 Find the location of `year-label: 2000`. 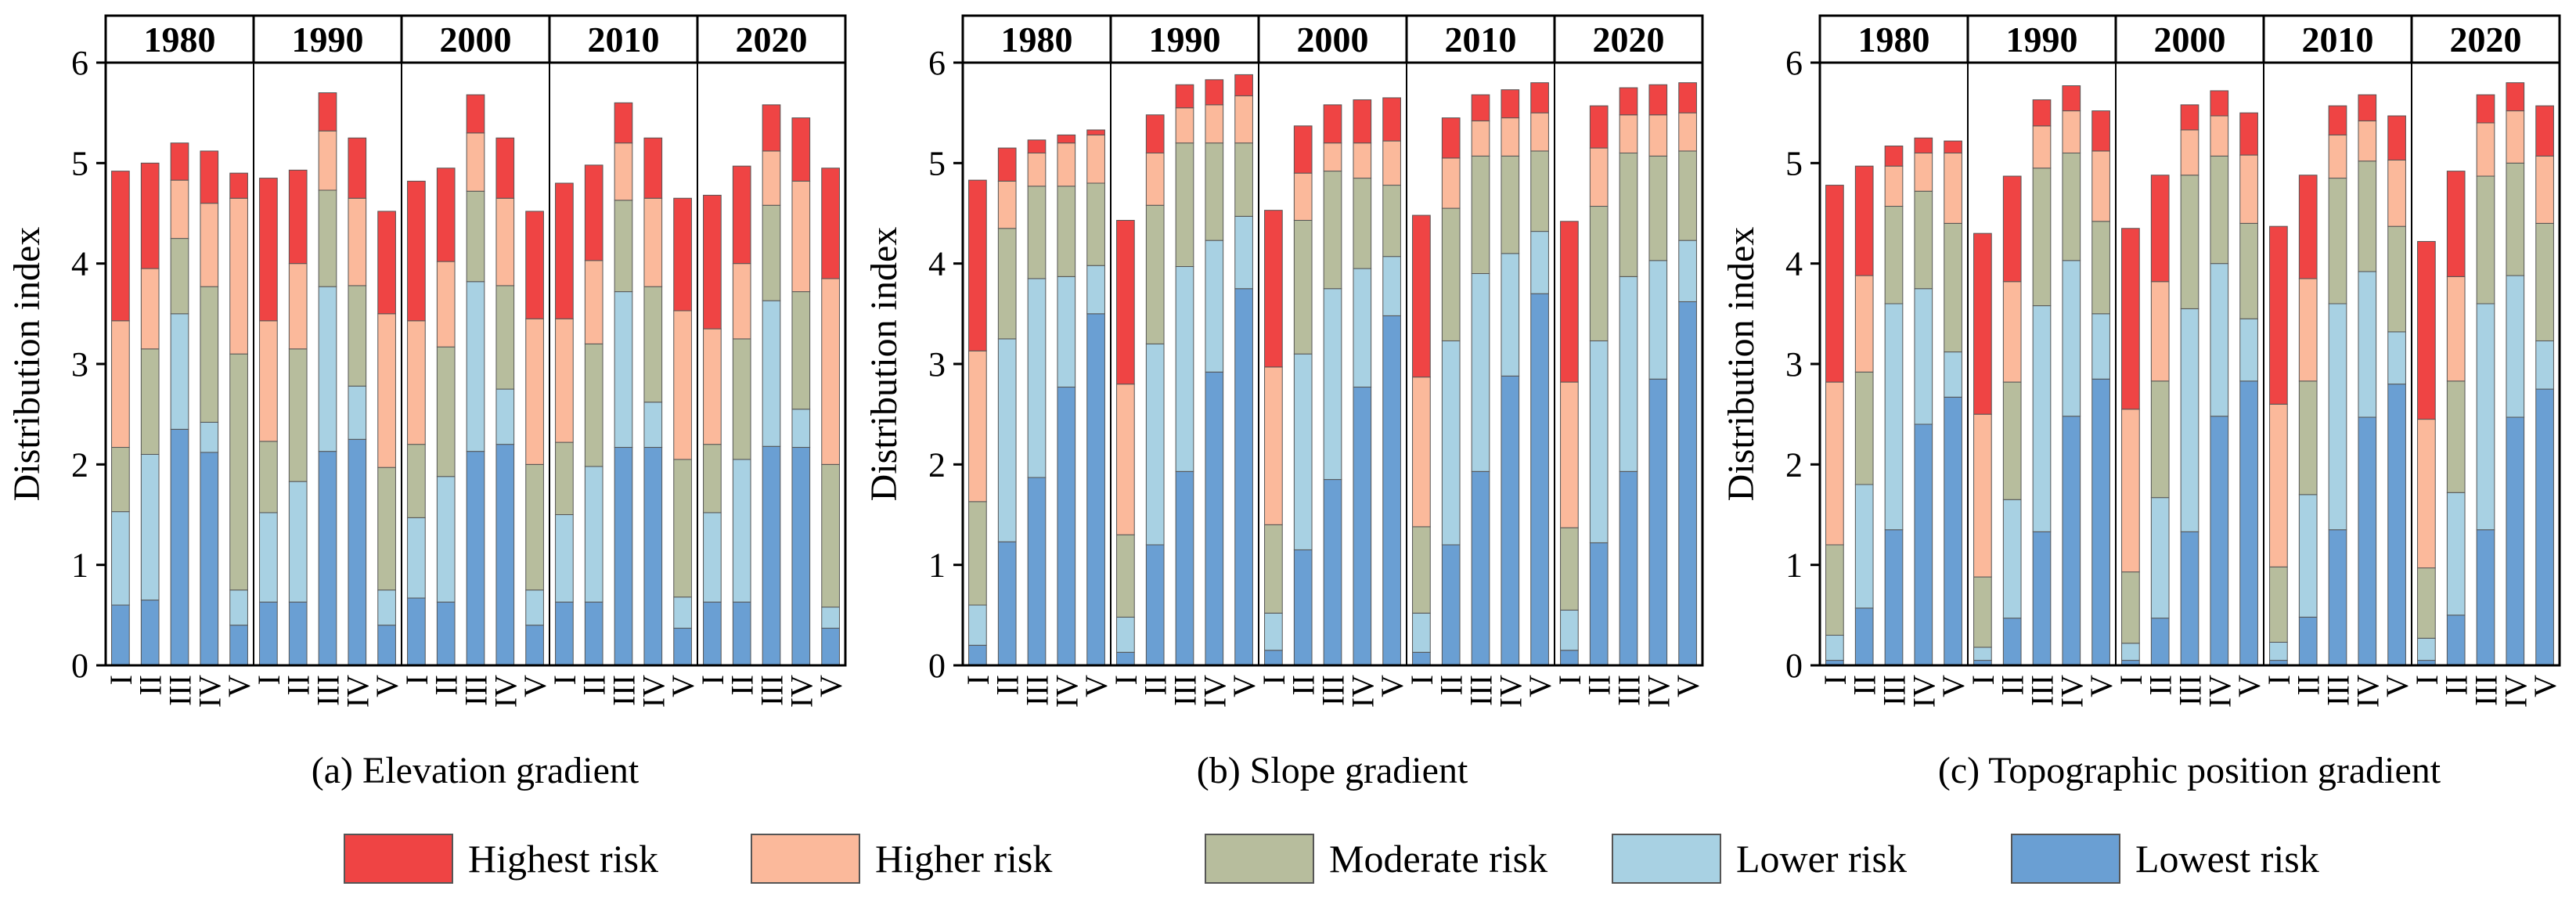

year-label: 2000 is located at coordinates (1333, 39).